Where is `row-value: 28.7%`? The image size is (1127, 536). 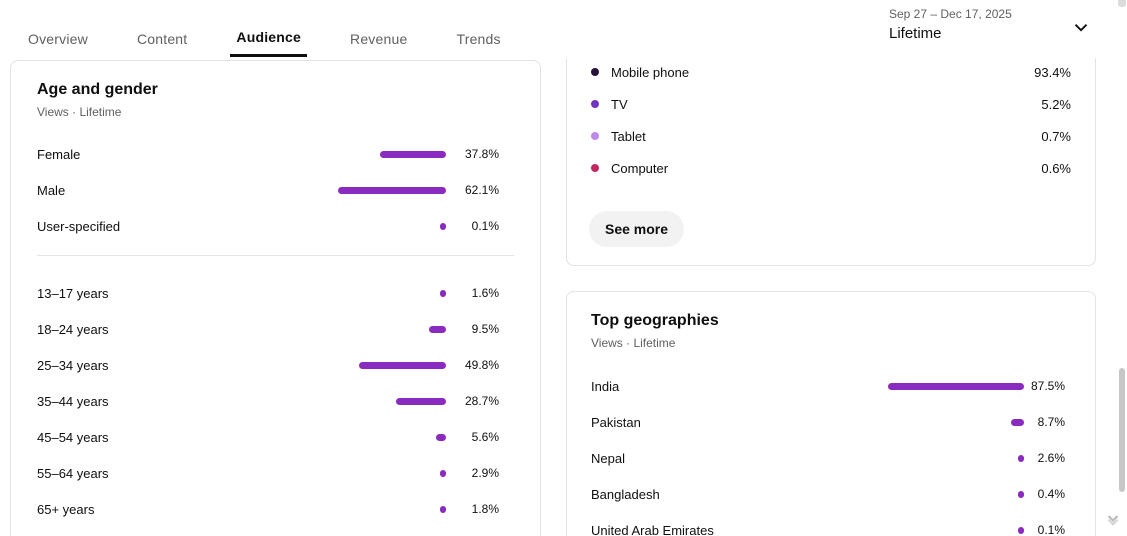 row-value: 28.7% is located at coordinates (481, 401).